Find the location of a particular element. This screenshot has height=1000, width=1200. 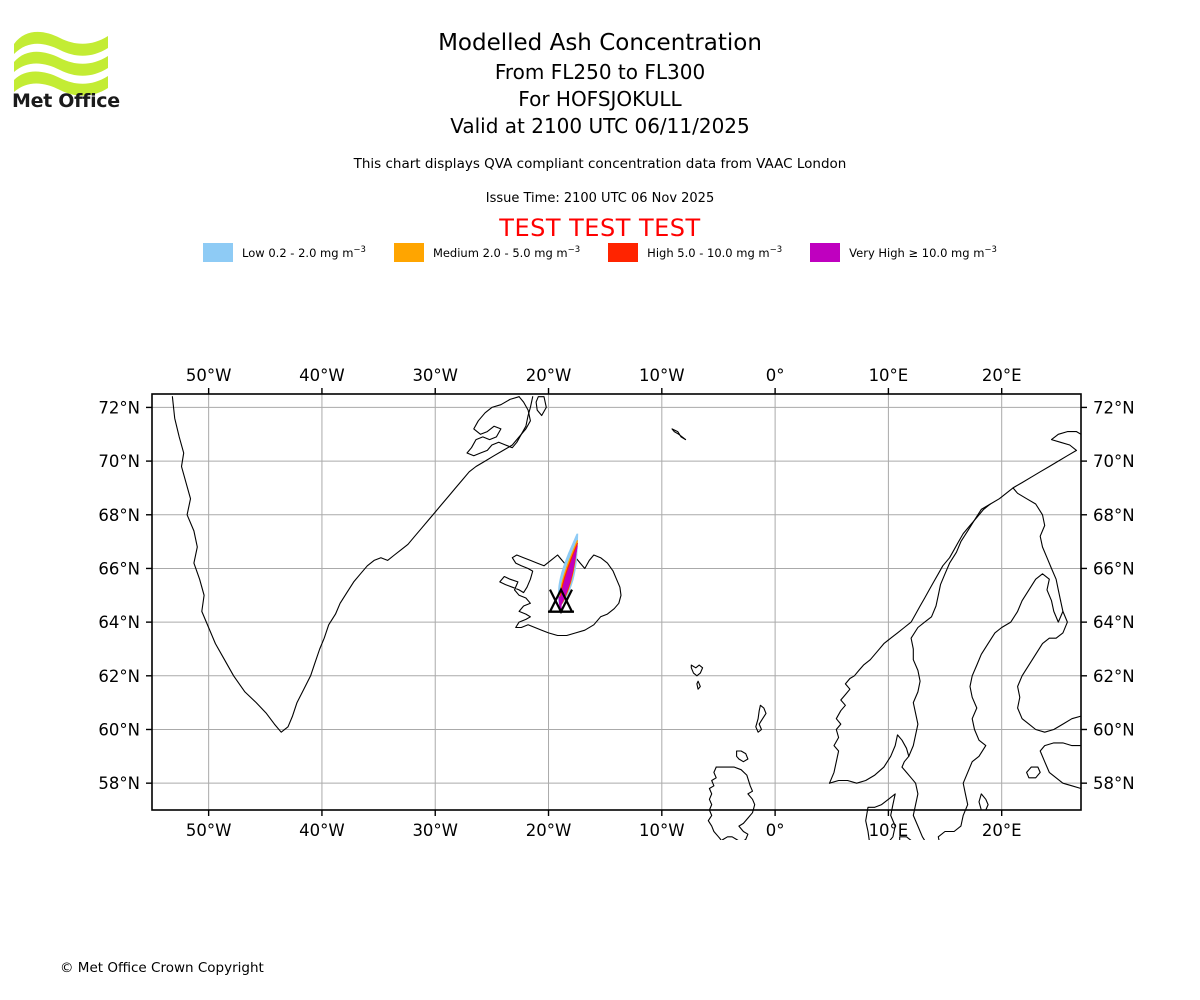

lon-tick-top: 0° is located at coordinates (775, 375).